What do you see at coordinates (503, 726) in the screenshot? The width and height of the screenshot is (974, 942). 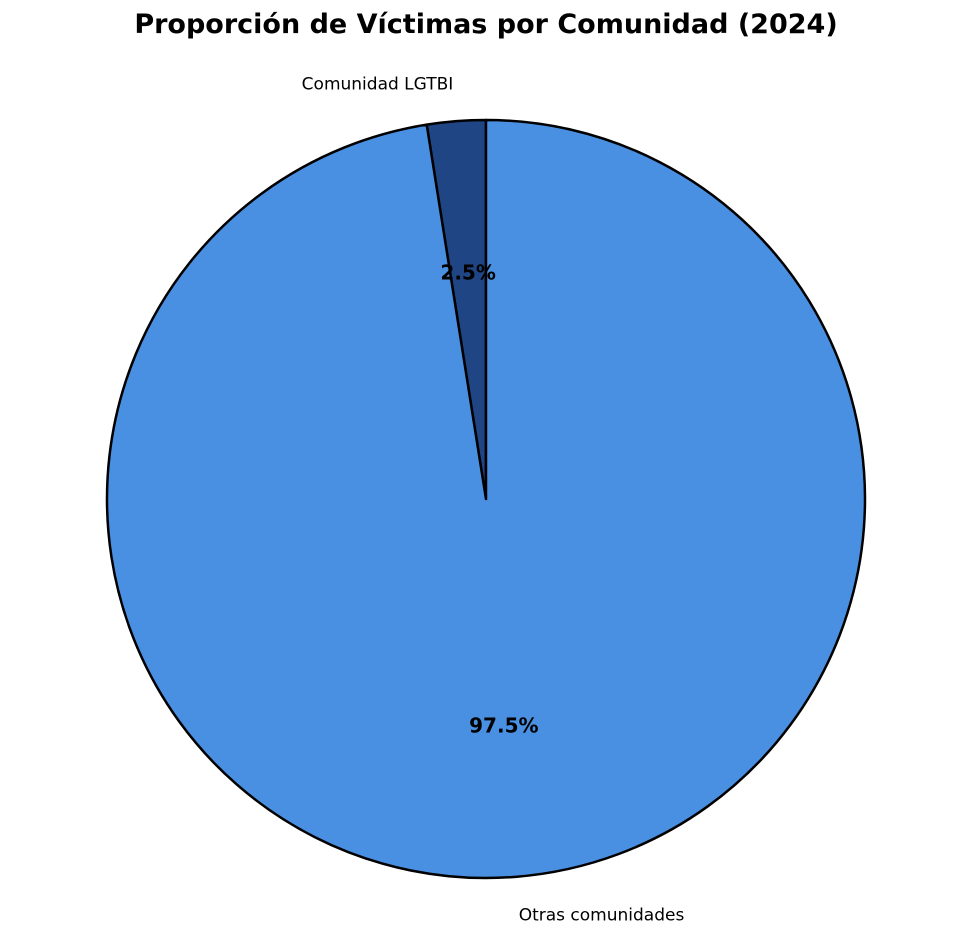 I see `slice-percentage-label: 97.5%` at bounding box center [503, 726].